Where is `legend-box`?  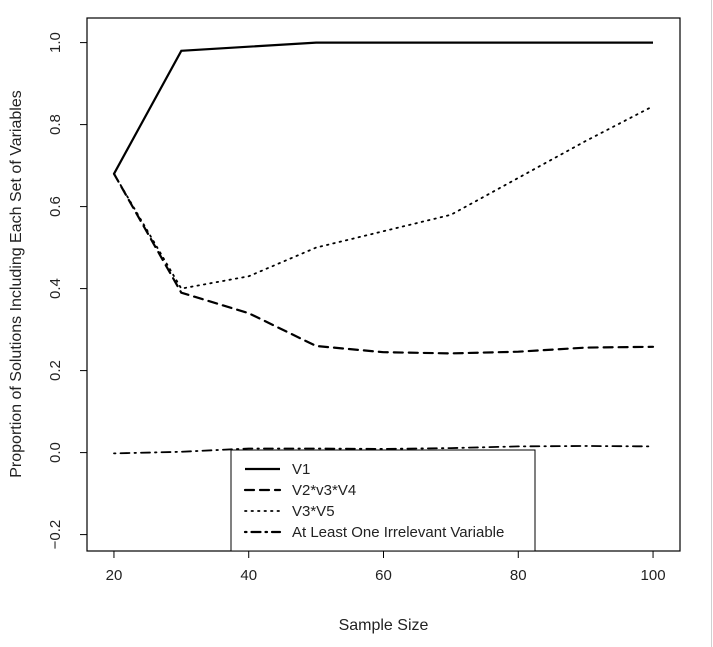 legend-box is located at coordinates (383, 500).